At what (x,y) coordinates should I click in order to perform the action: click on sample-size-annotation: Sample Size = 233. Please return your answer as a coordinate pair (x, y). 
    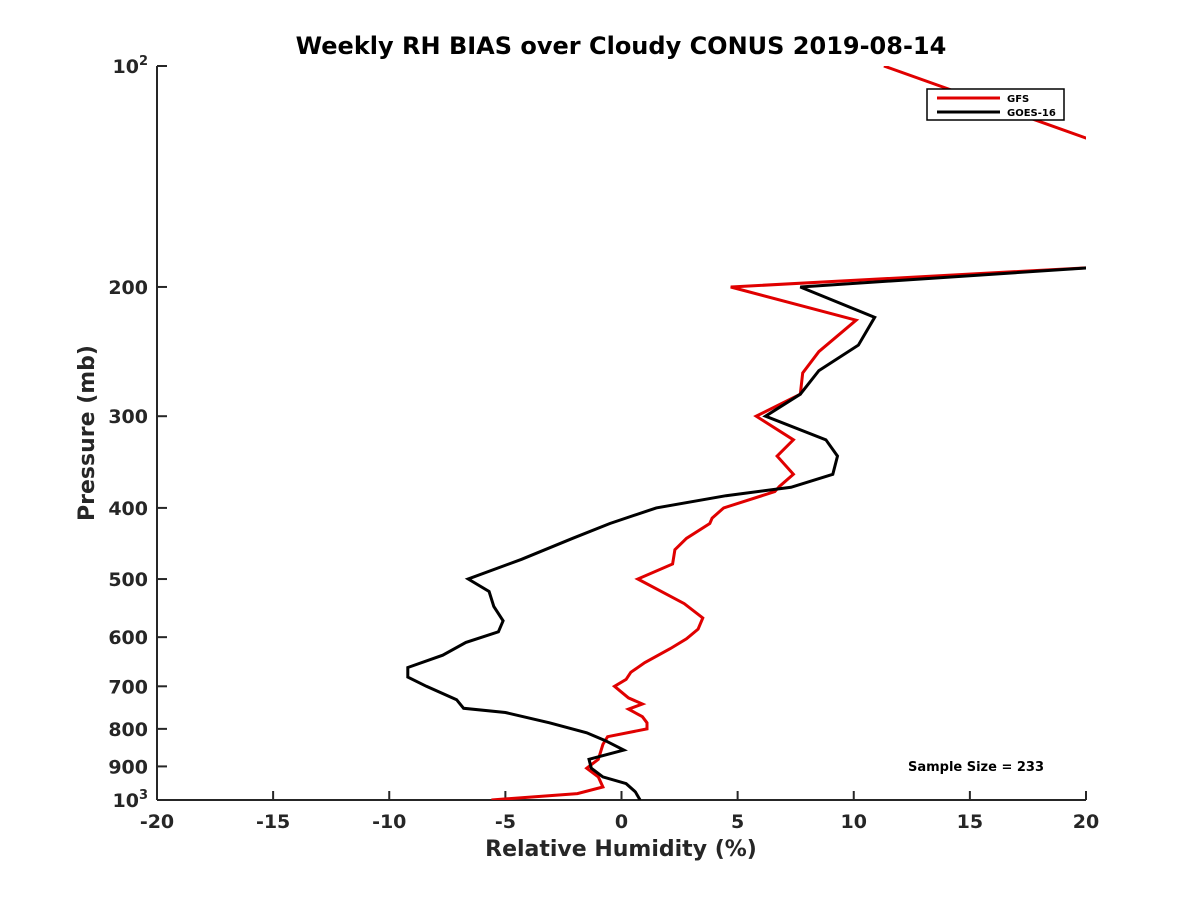
    Looking at the image, I should click on (976, 767).